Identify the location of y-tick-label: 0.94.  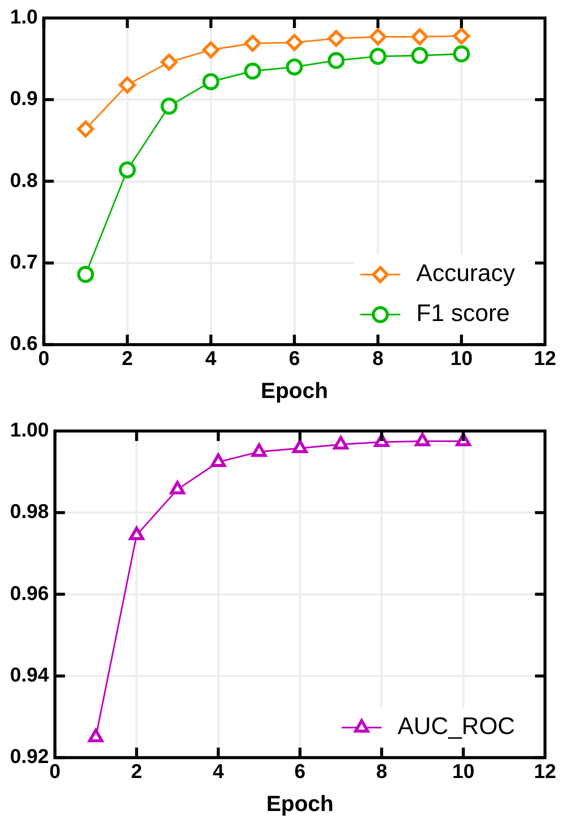
(30, 675).